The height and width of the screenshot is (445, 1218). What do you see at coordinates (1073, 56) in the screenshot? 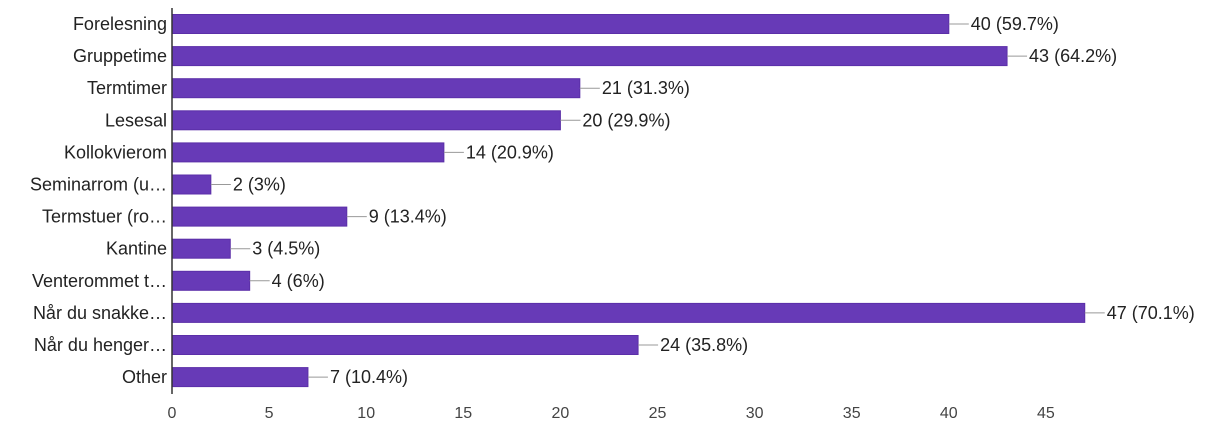
I see `value-label: 43 (64.2%)` at bounding box center [1073, 56].